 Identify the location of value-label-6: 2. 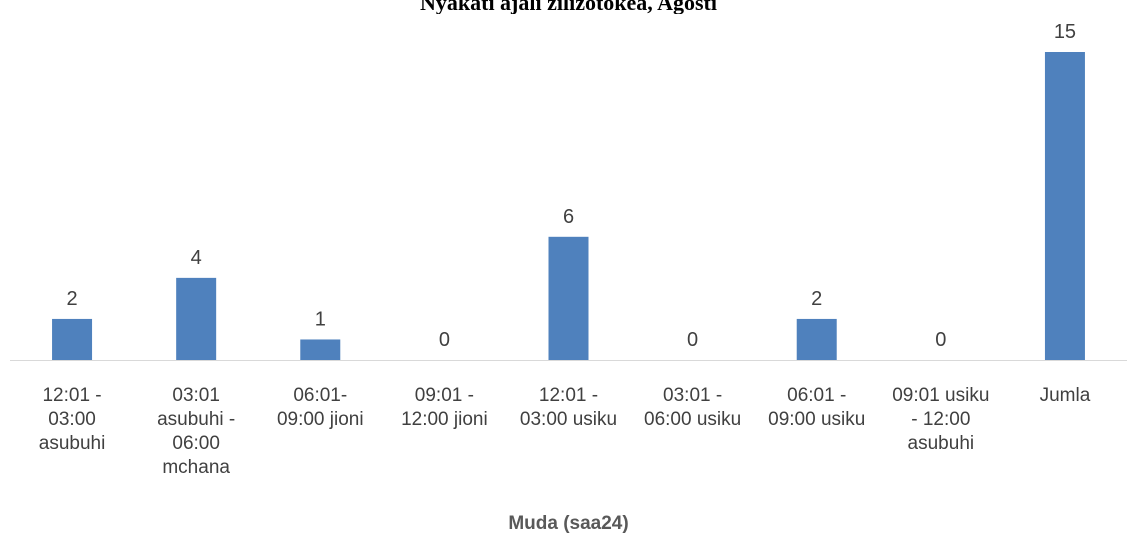
(816, 299).